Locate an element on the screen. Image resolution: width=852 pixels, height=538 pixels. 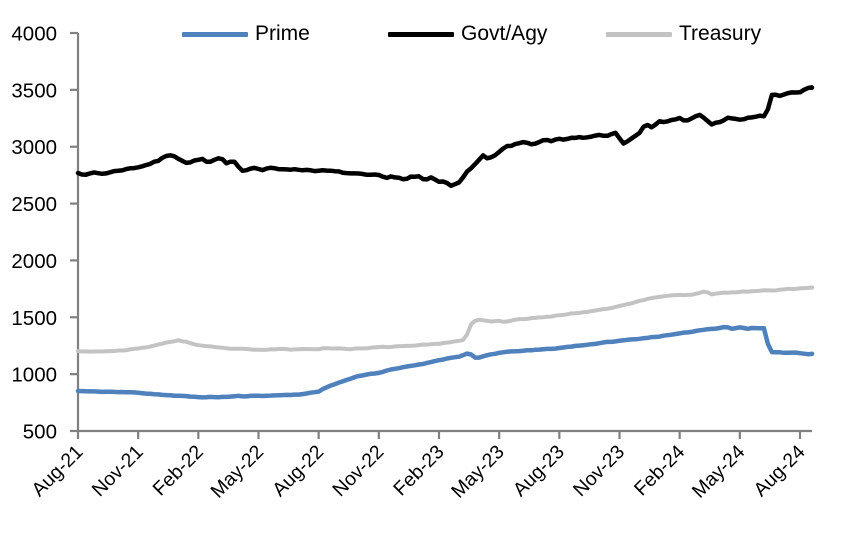
legend-line-govt-agy-icon is located at coordinates (421, 34).